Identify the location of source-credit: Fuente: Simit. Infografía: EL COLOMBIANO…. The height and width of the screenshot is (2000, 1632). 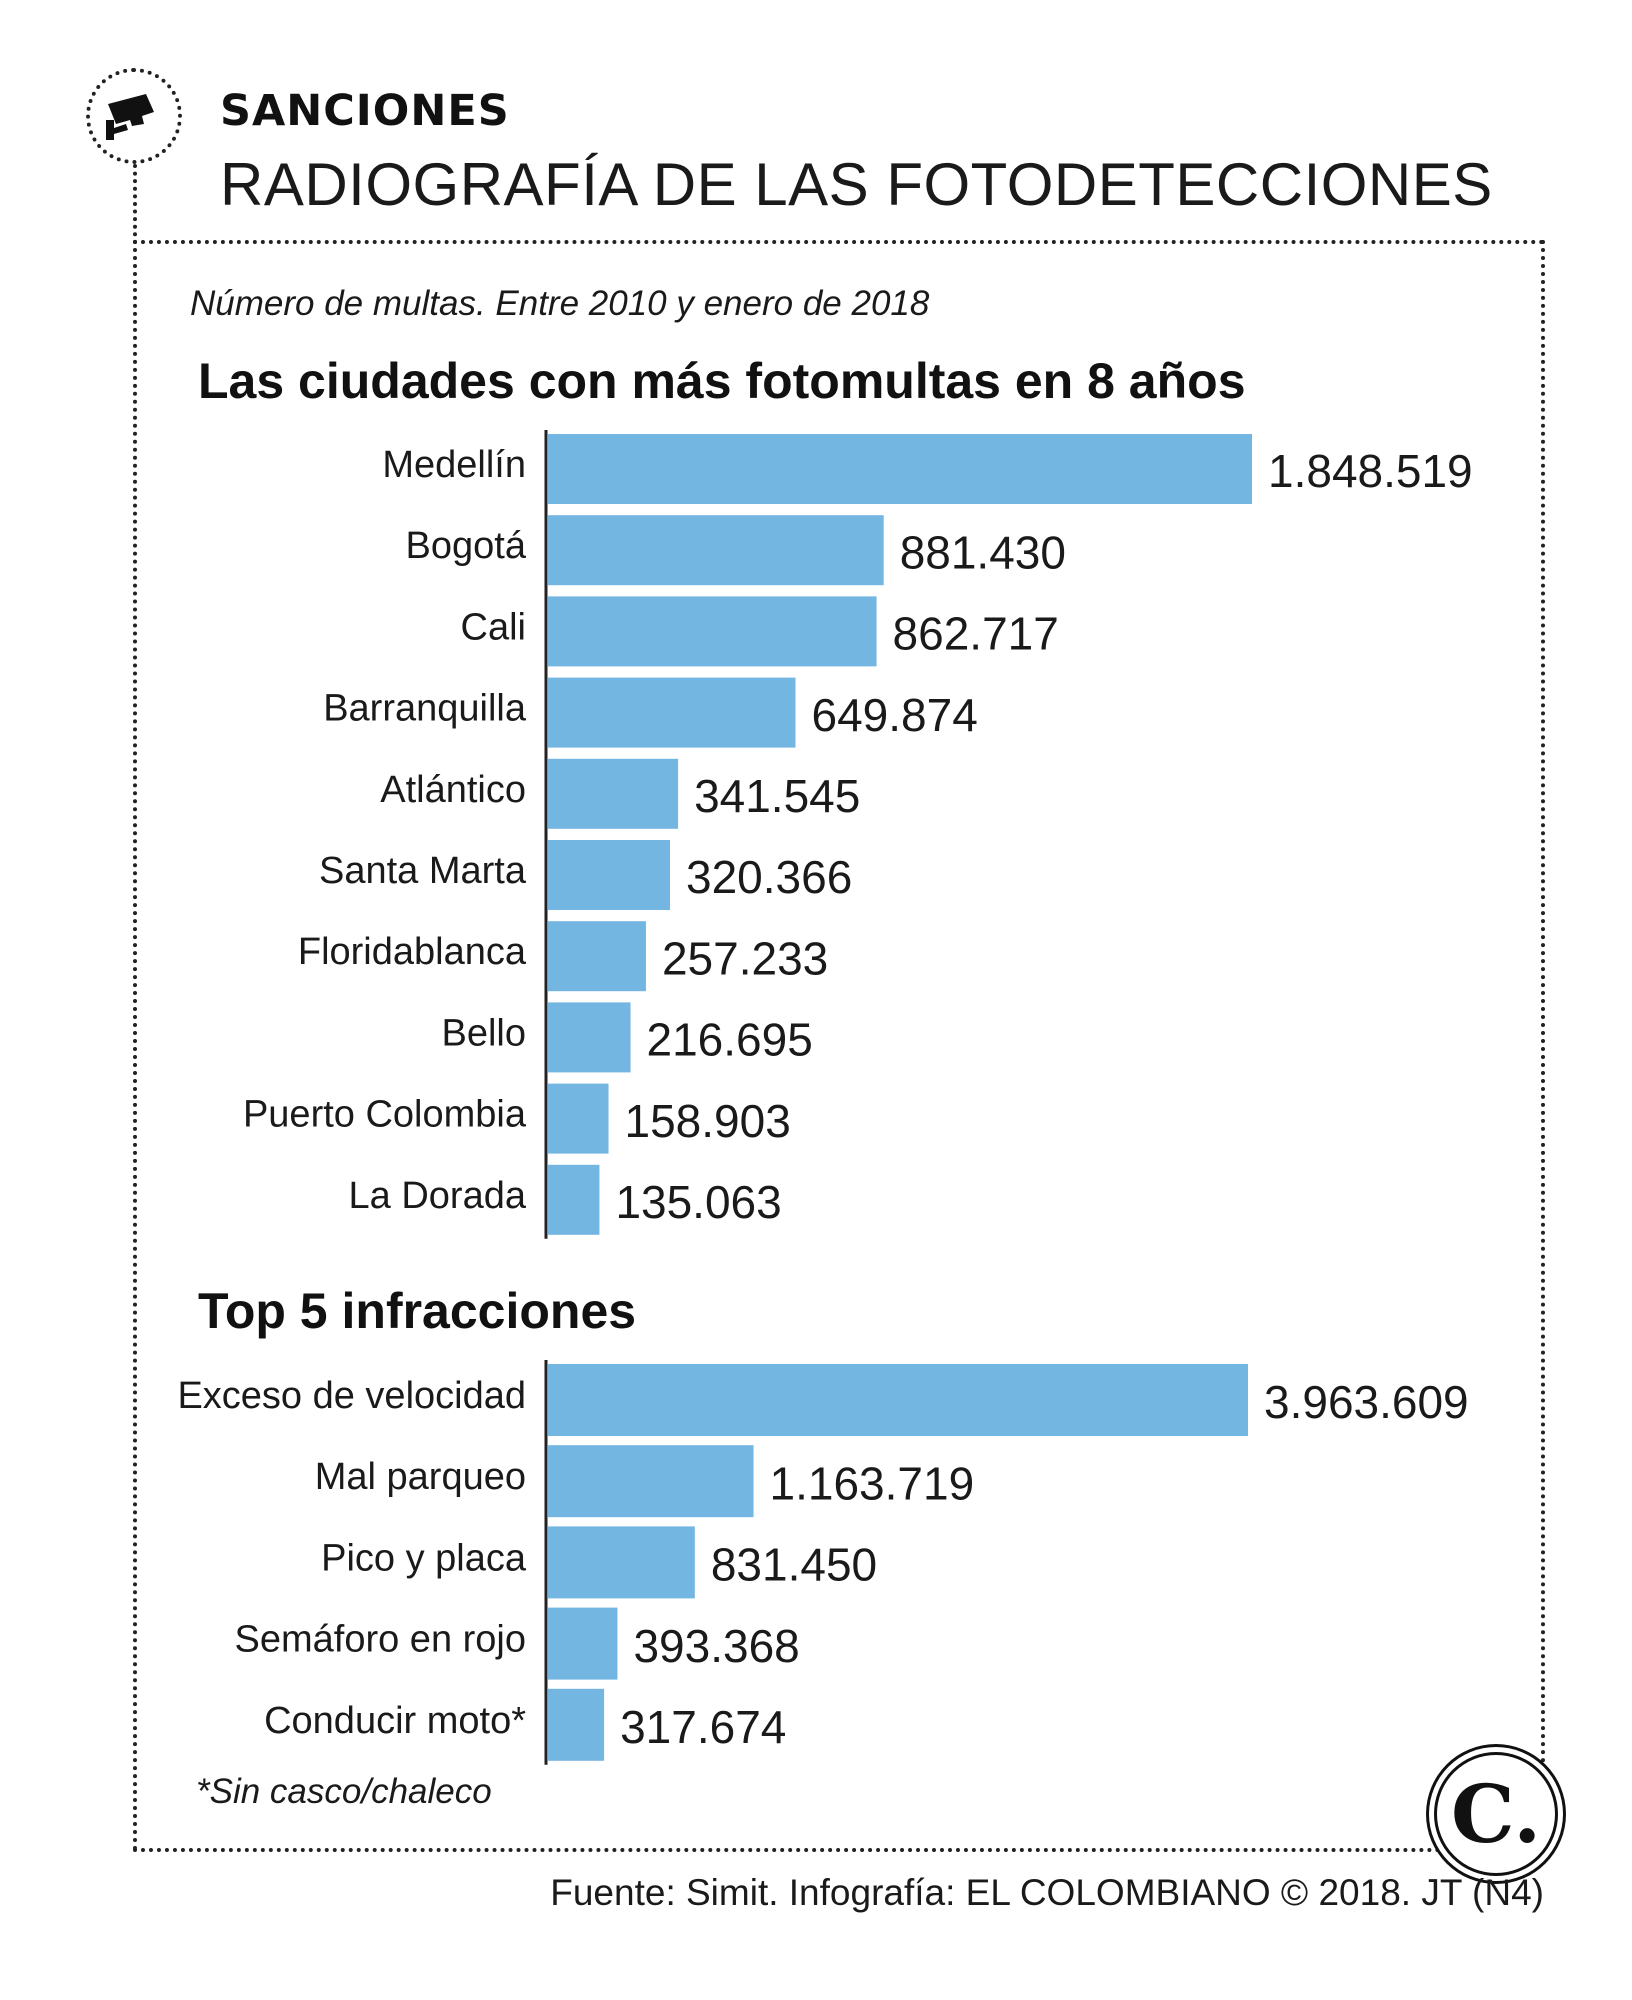
(1047, 1892).